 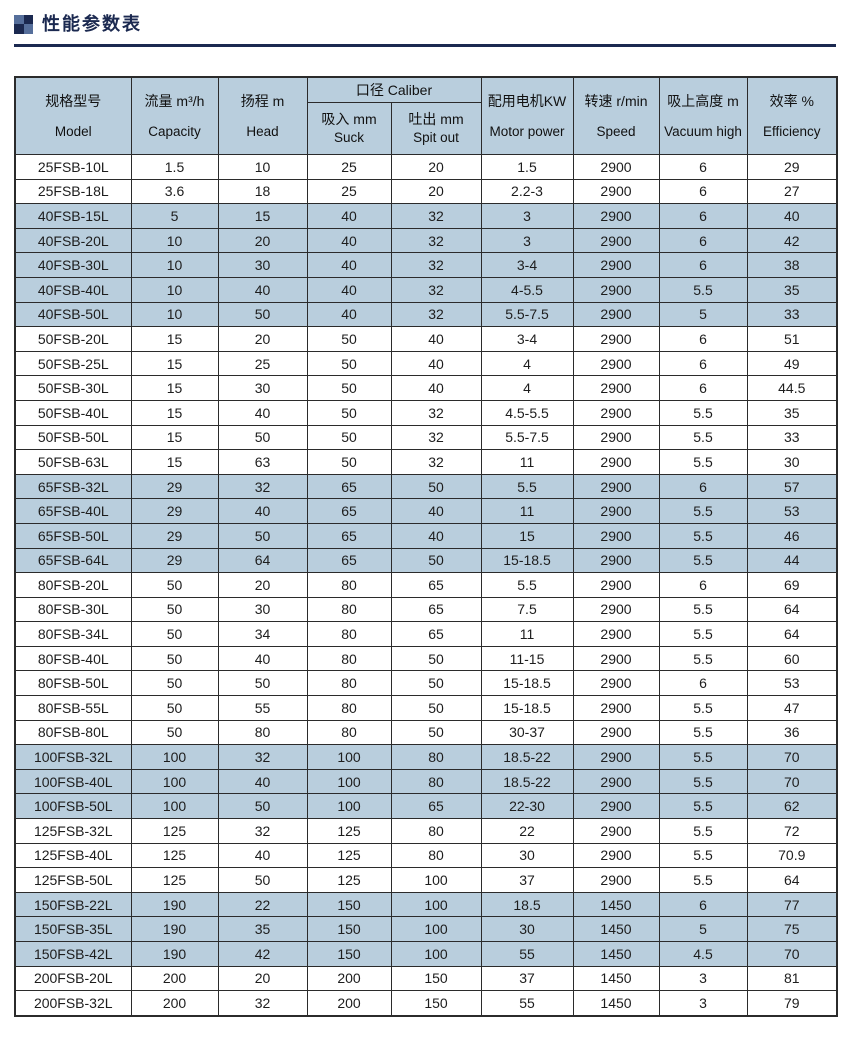 I want to click on cell-power: 37, so click(x=527, y=880).